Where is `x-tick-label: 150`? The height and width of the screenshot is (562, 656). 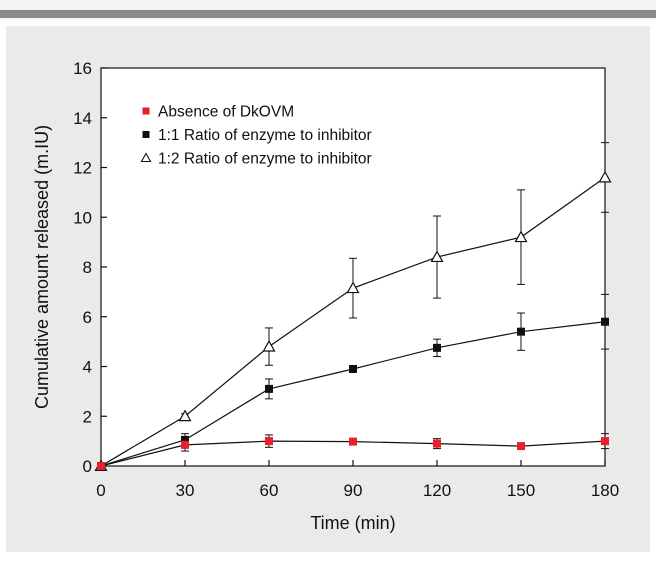 x-tick-label: 150 is located at coordinates (521, 490).